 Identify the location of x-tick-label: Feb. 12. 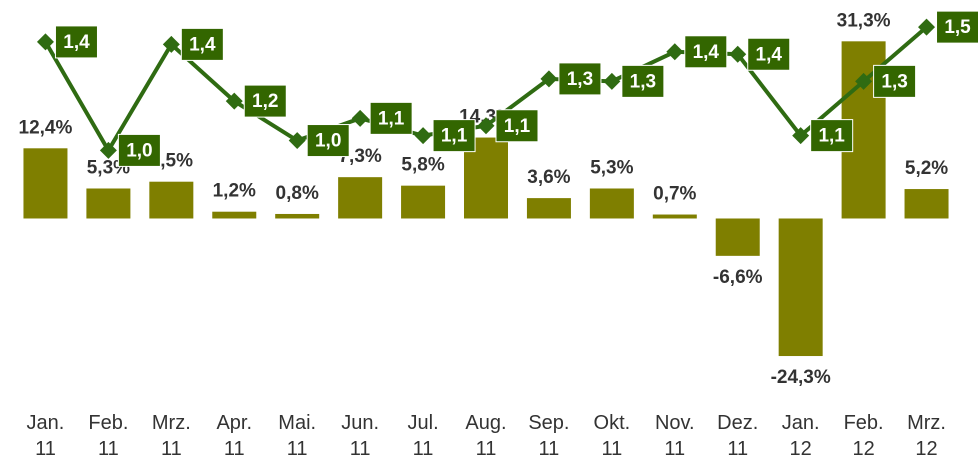
(863, 436).